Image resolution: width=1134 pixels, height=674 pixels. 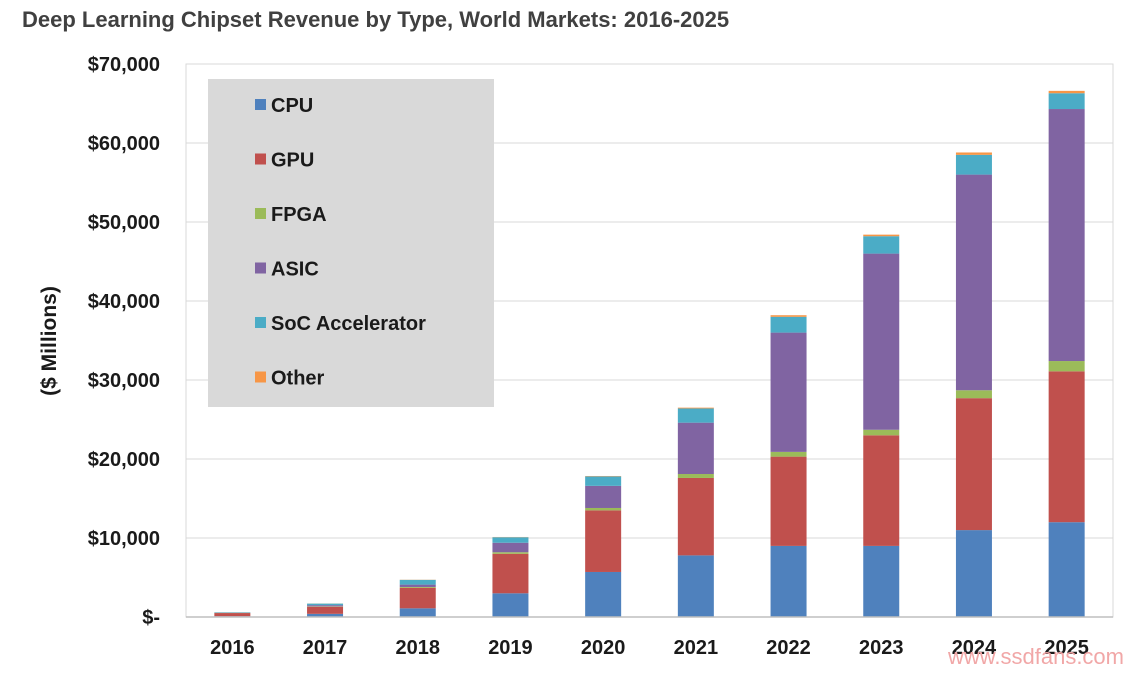 I want to click on x-tick-label: 2019, so click(x=510, y=648).